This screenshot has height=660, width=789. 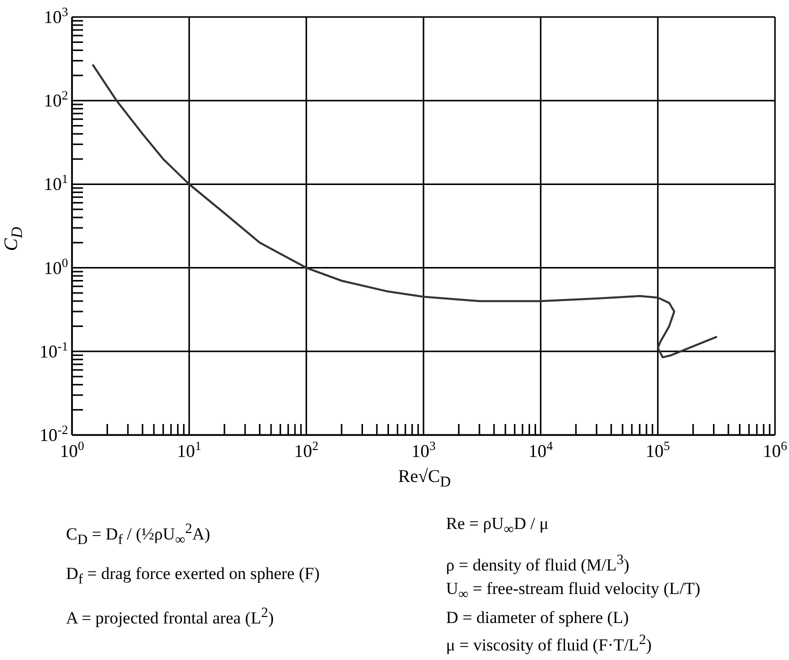 I want to click on x-tick-label: 10$^{6}$, so click(x=775, y=450).